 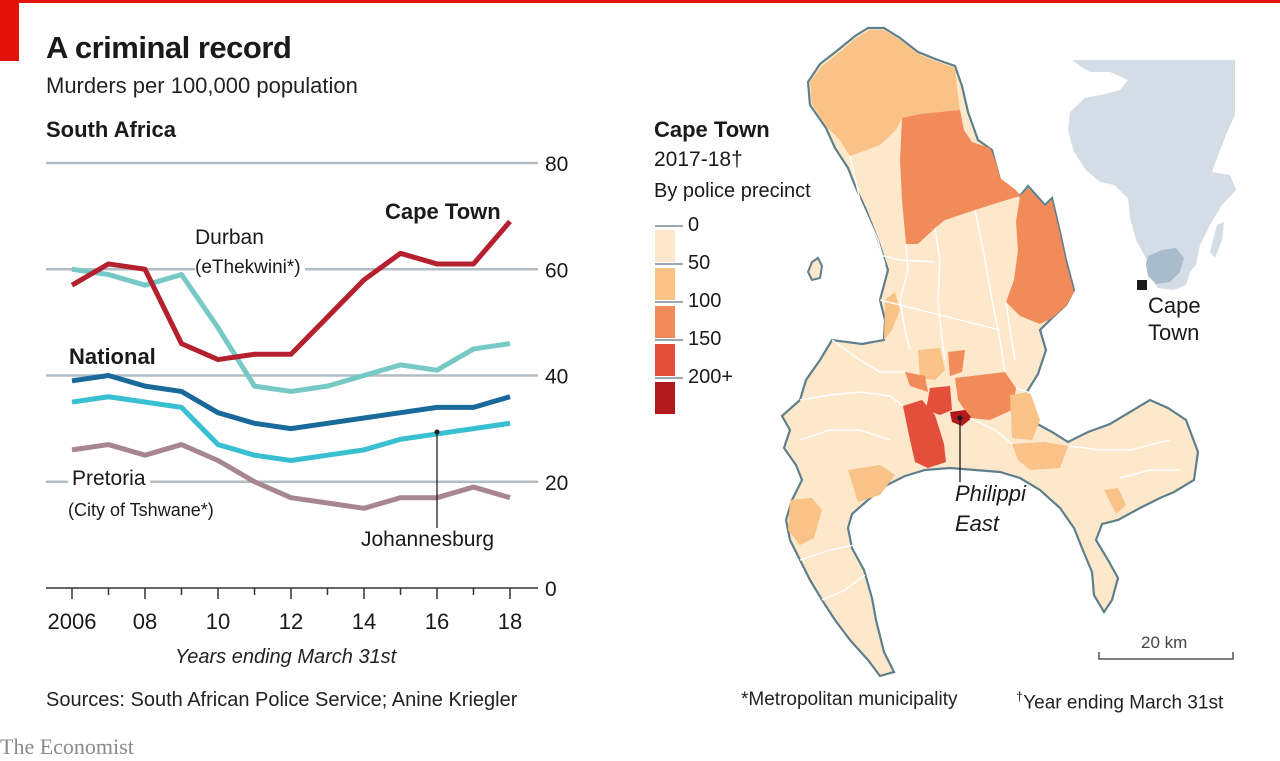 I want to click on footnote-year-text: Year ending March 31st, so click(x=1123, y=703).